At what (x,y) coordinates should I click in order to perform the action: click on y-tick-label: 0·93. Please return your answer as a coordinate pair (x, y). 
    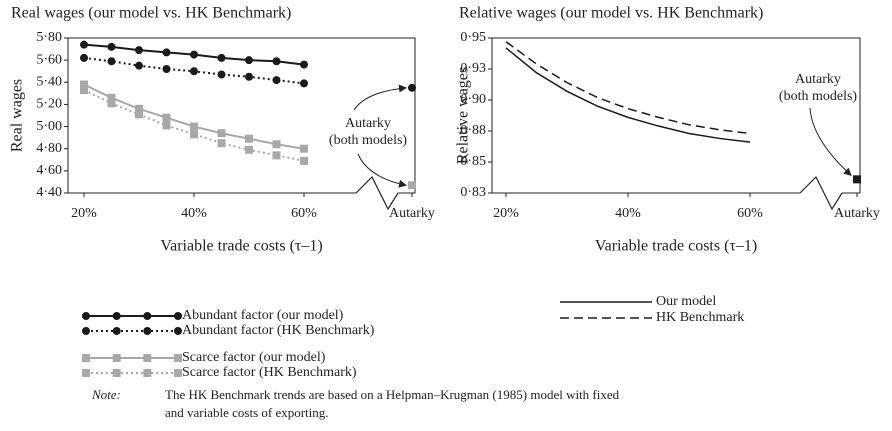
    Looking at the image, I should click on (473, 68).